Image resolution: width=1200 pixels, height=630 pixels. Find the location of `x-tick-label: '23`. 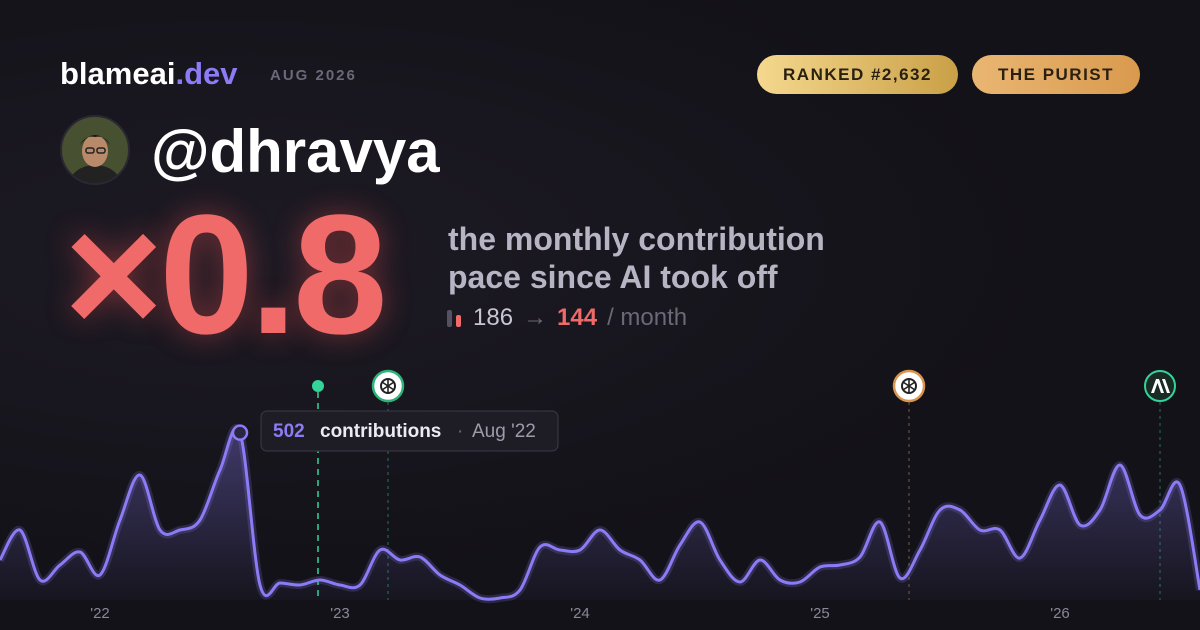

x-tick-label: '23 is located at coordinates (340, 613).